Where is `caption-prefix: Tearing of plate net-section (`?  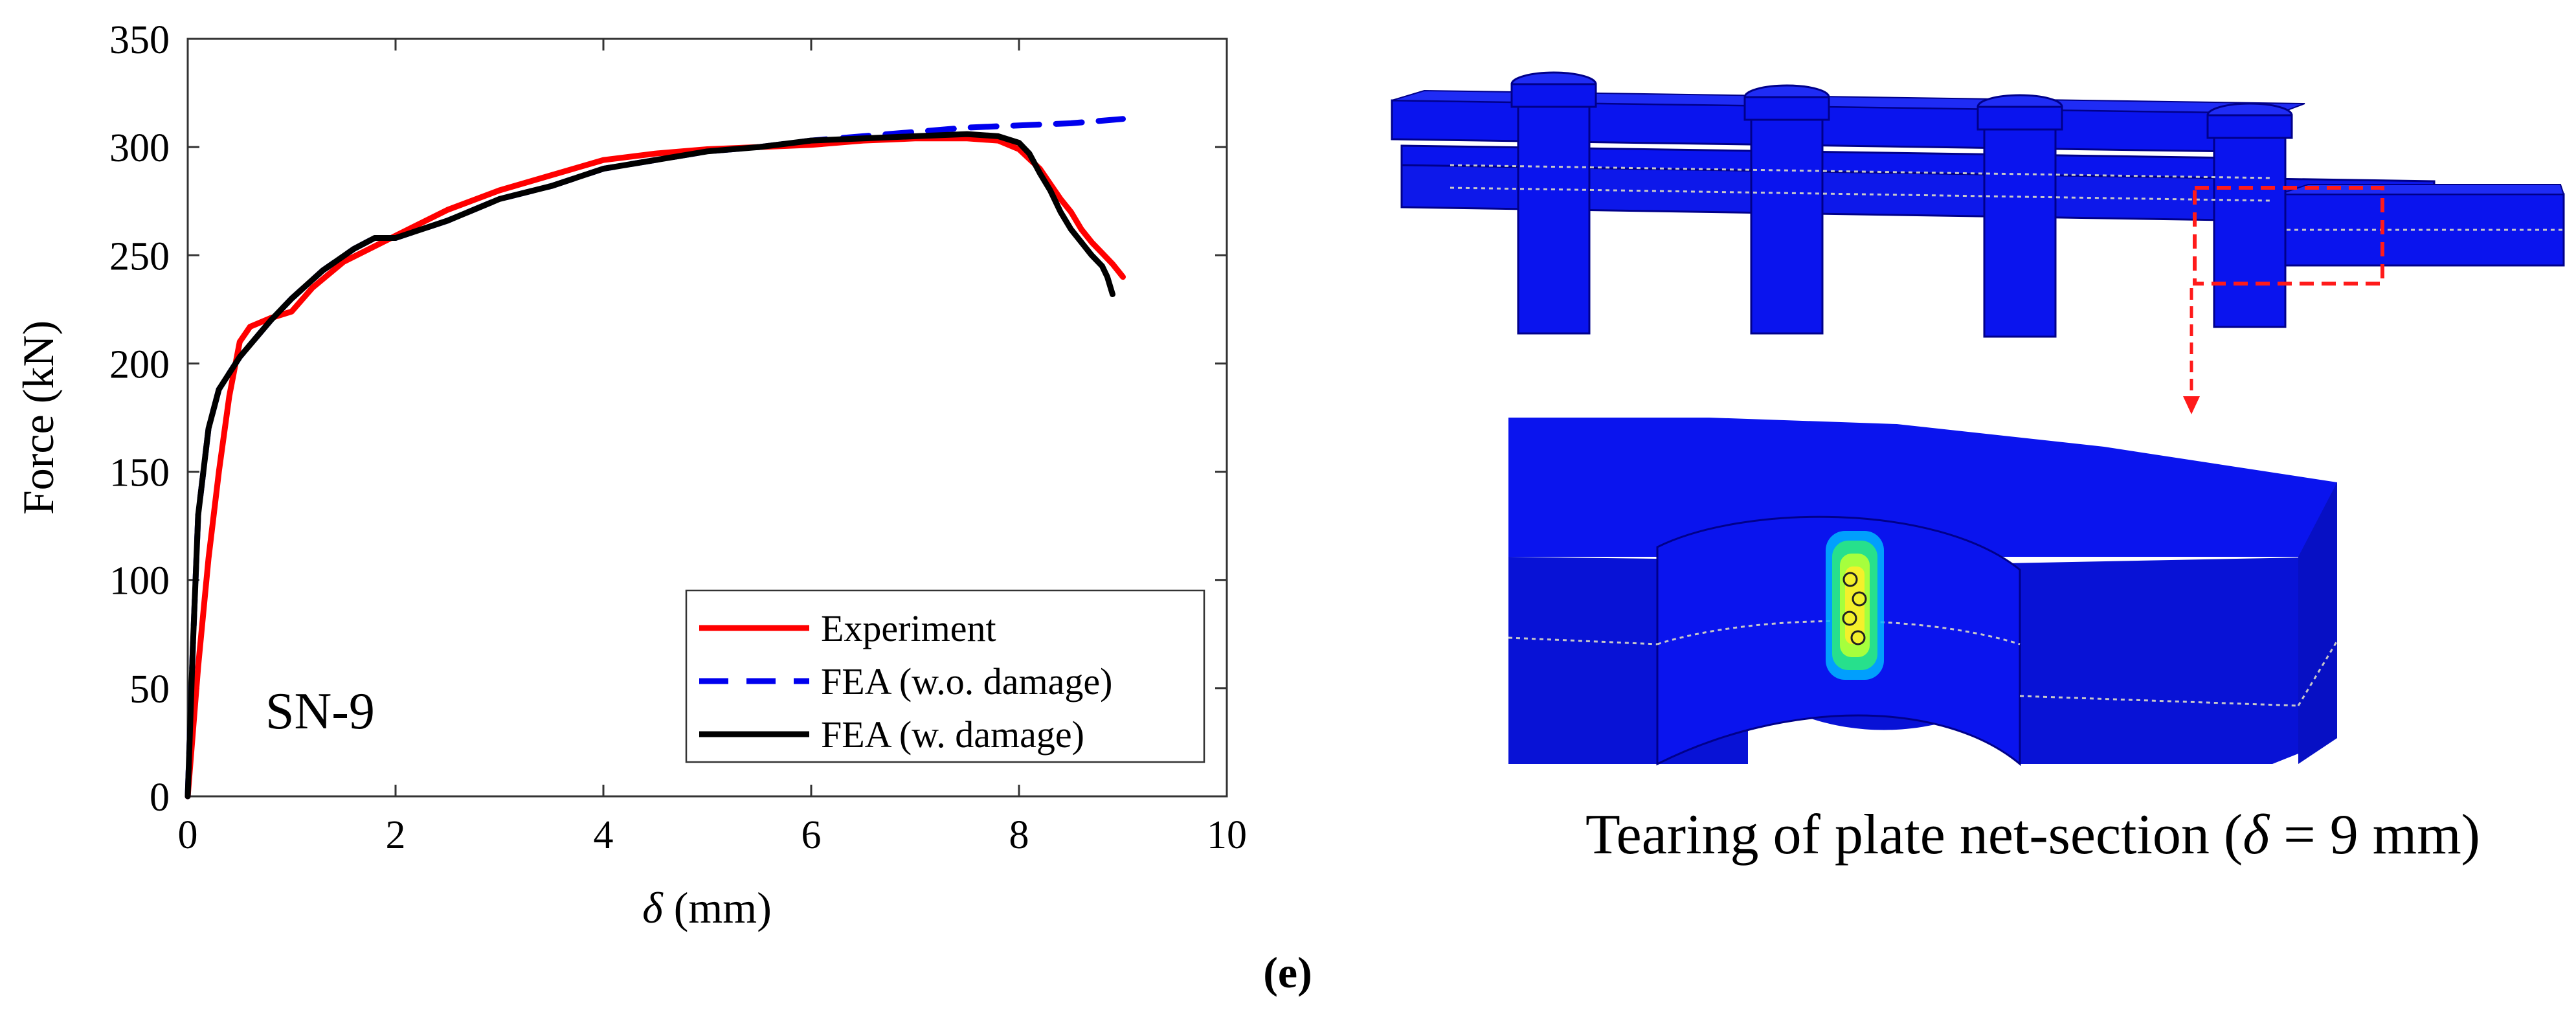 caption-prefix: Tearing of plate net-section ( is located at coordinates (1914, 834).